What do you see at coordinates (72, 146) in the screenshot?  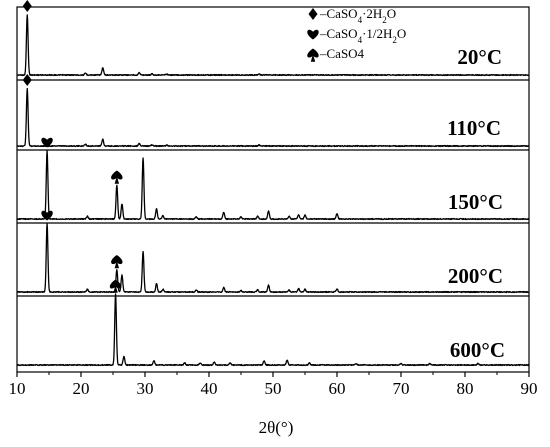 I see `peak-markers` at bounding box center [72, 146].